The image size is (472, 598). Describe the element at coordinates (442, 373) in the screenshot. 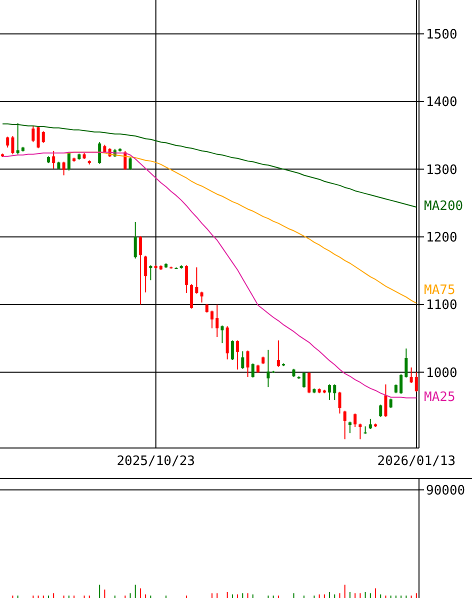

I see `y-tick-label: 1000` at that location.